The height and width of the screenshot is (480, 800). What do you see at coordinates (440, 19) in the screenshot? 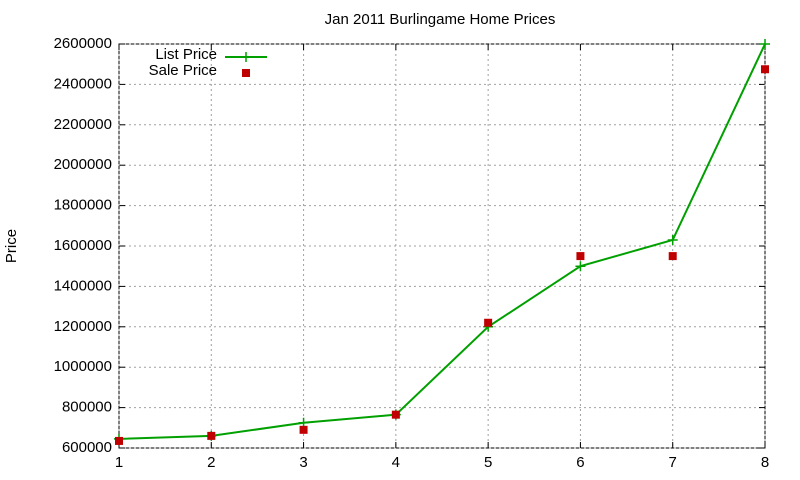
I see `chart-title: Jan 2011 Burlingame Home Prices` at bounding box center [440, 19].